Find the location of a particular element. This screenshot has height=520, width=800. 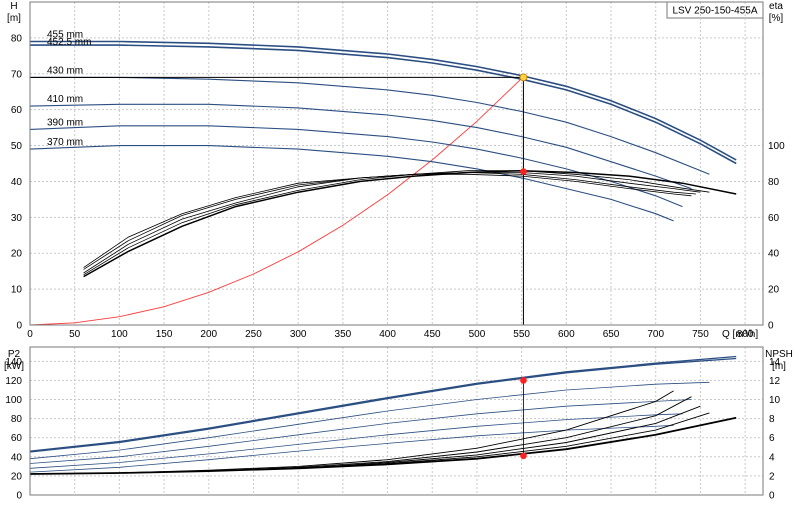

q-tick-label: 50 is located at coordinates (75, 334).